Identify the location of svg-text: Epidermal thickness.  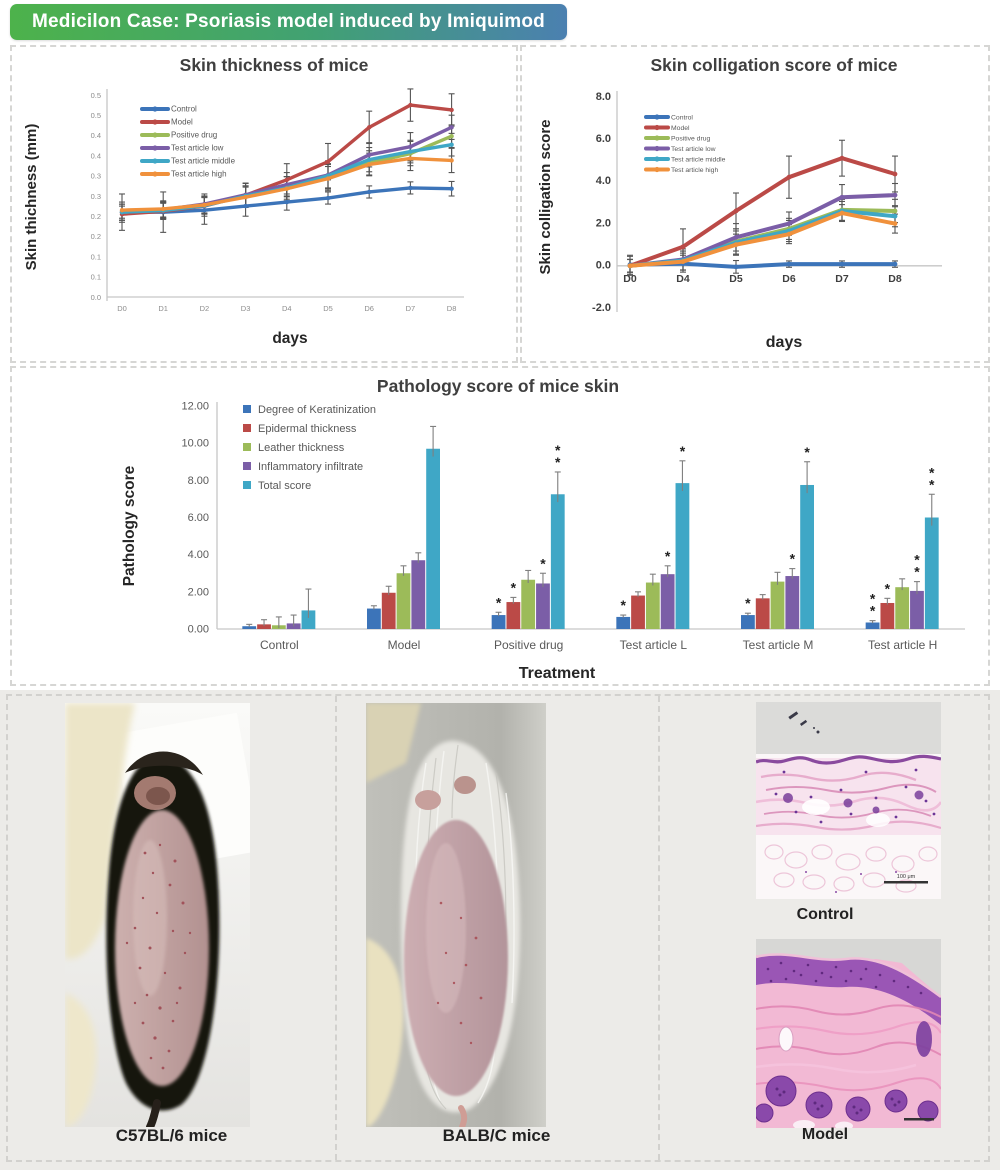
(307, 429).